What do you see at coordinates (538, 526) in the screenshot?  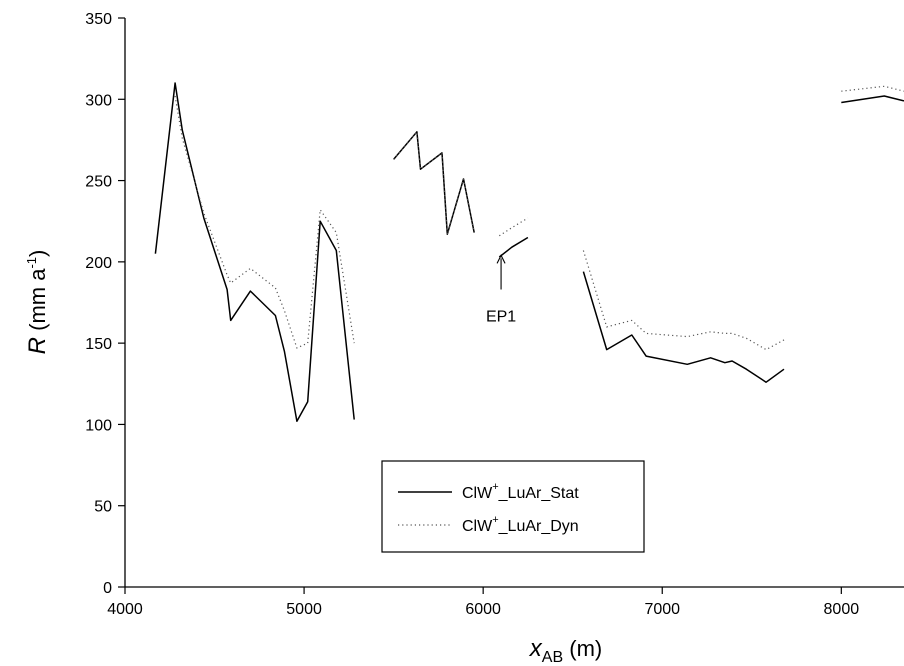 I see `legend-dyn-rest: _LuAr_Dyn` at bounding box center [538, 526].